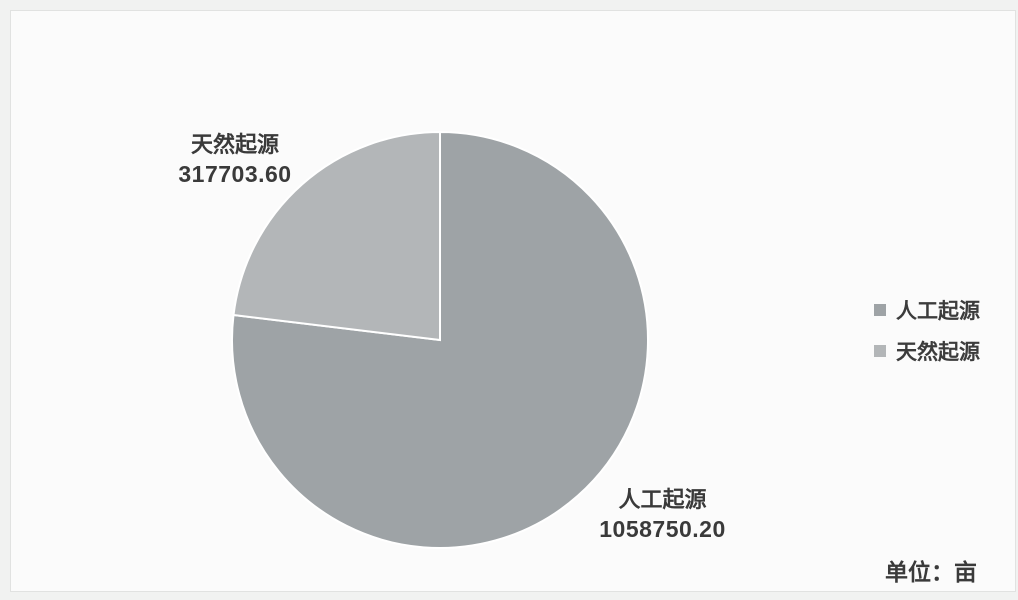 The image size is (1018, 600). What do you see at coordinates (880, 310) in the screenshot?
I see `legend-swatch-artificial` at bounding box center [880, 310].